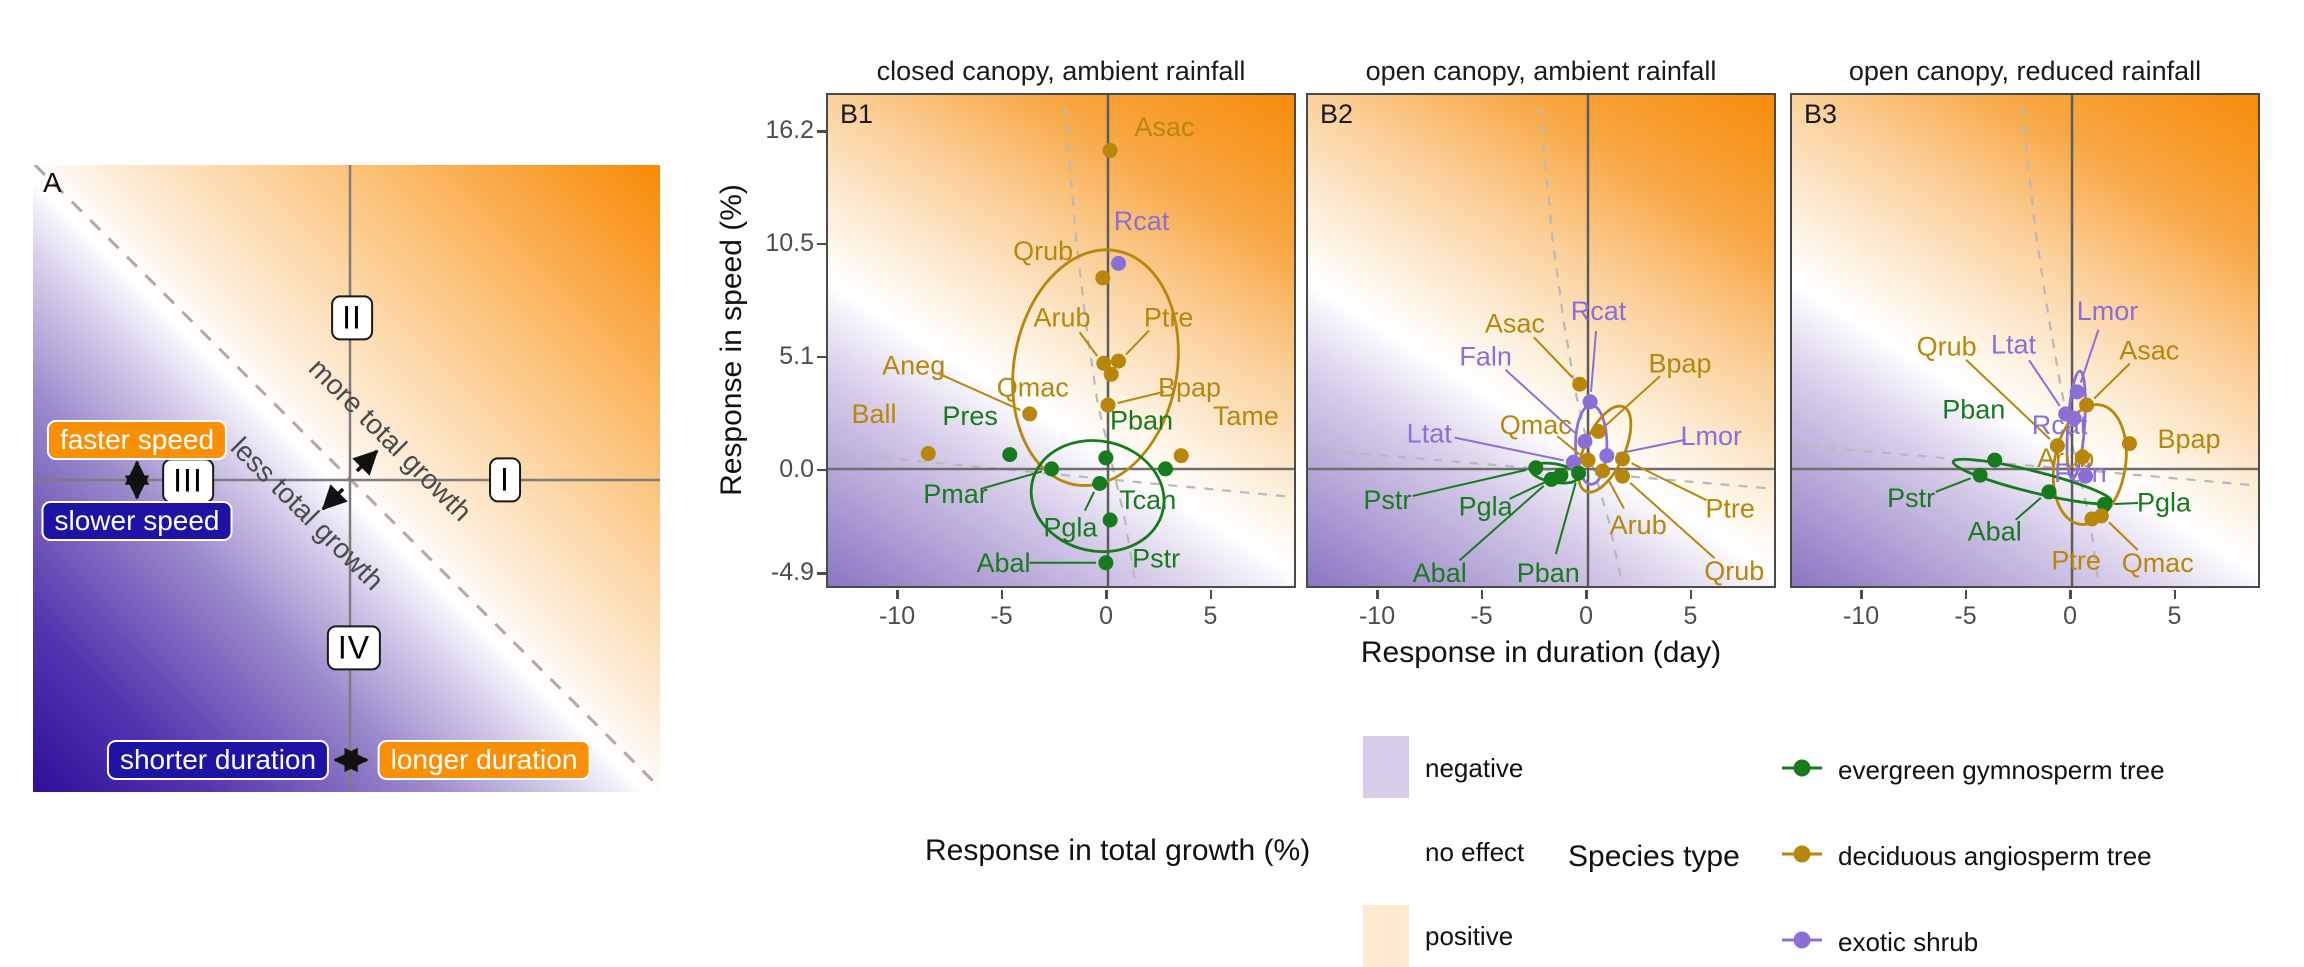 This screenshot has width=2304, height=967. I want to click on species-label-Arub: Arub, so click(2065, 458).